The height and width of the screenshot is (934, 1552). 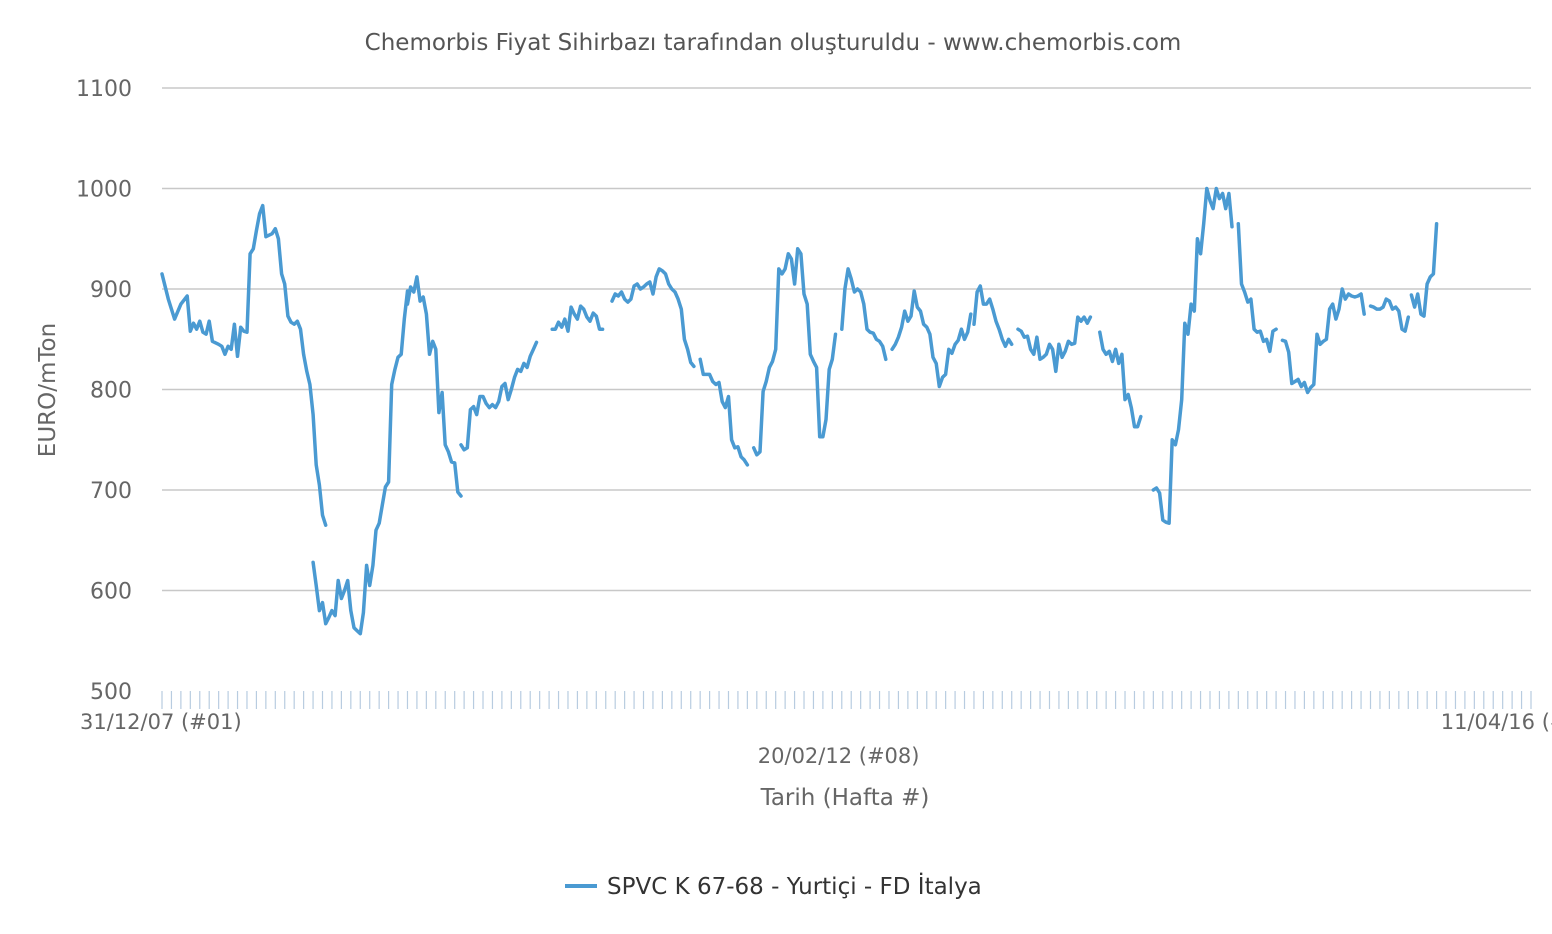 What do you see at coordinates (104, 89) in the screenshot?
I see `y-tick-label-1100: 1100` at bounding box center [104, 89].